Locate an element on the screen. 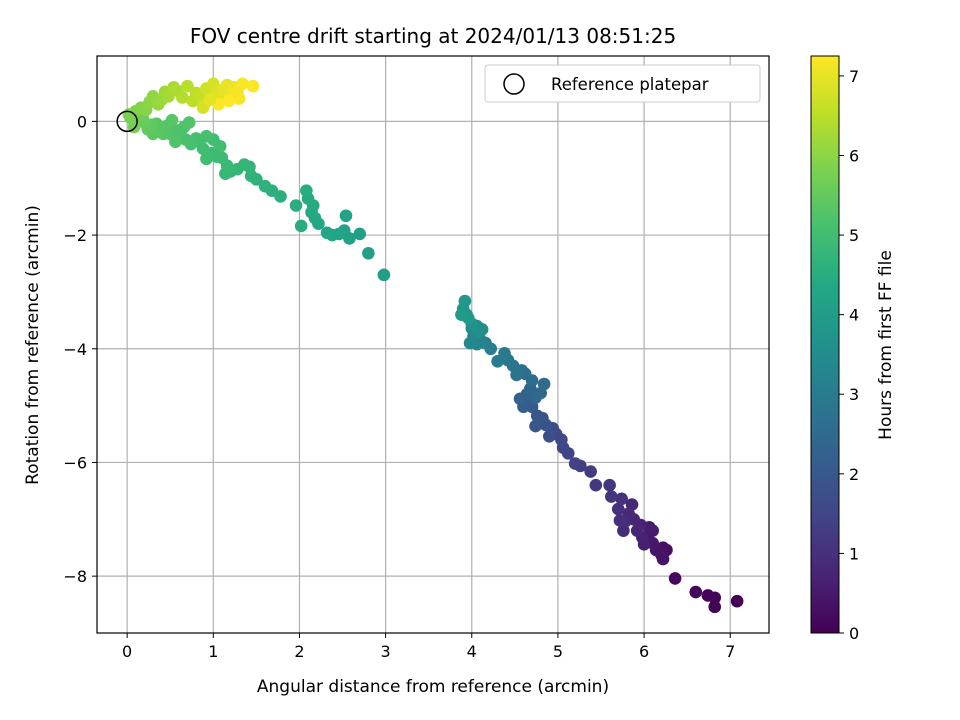  x-tick-label: 1 is located at coordinates (213, 651).